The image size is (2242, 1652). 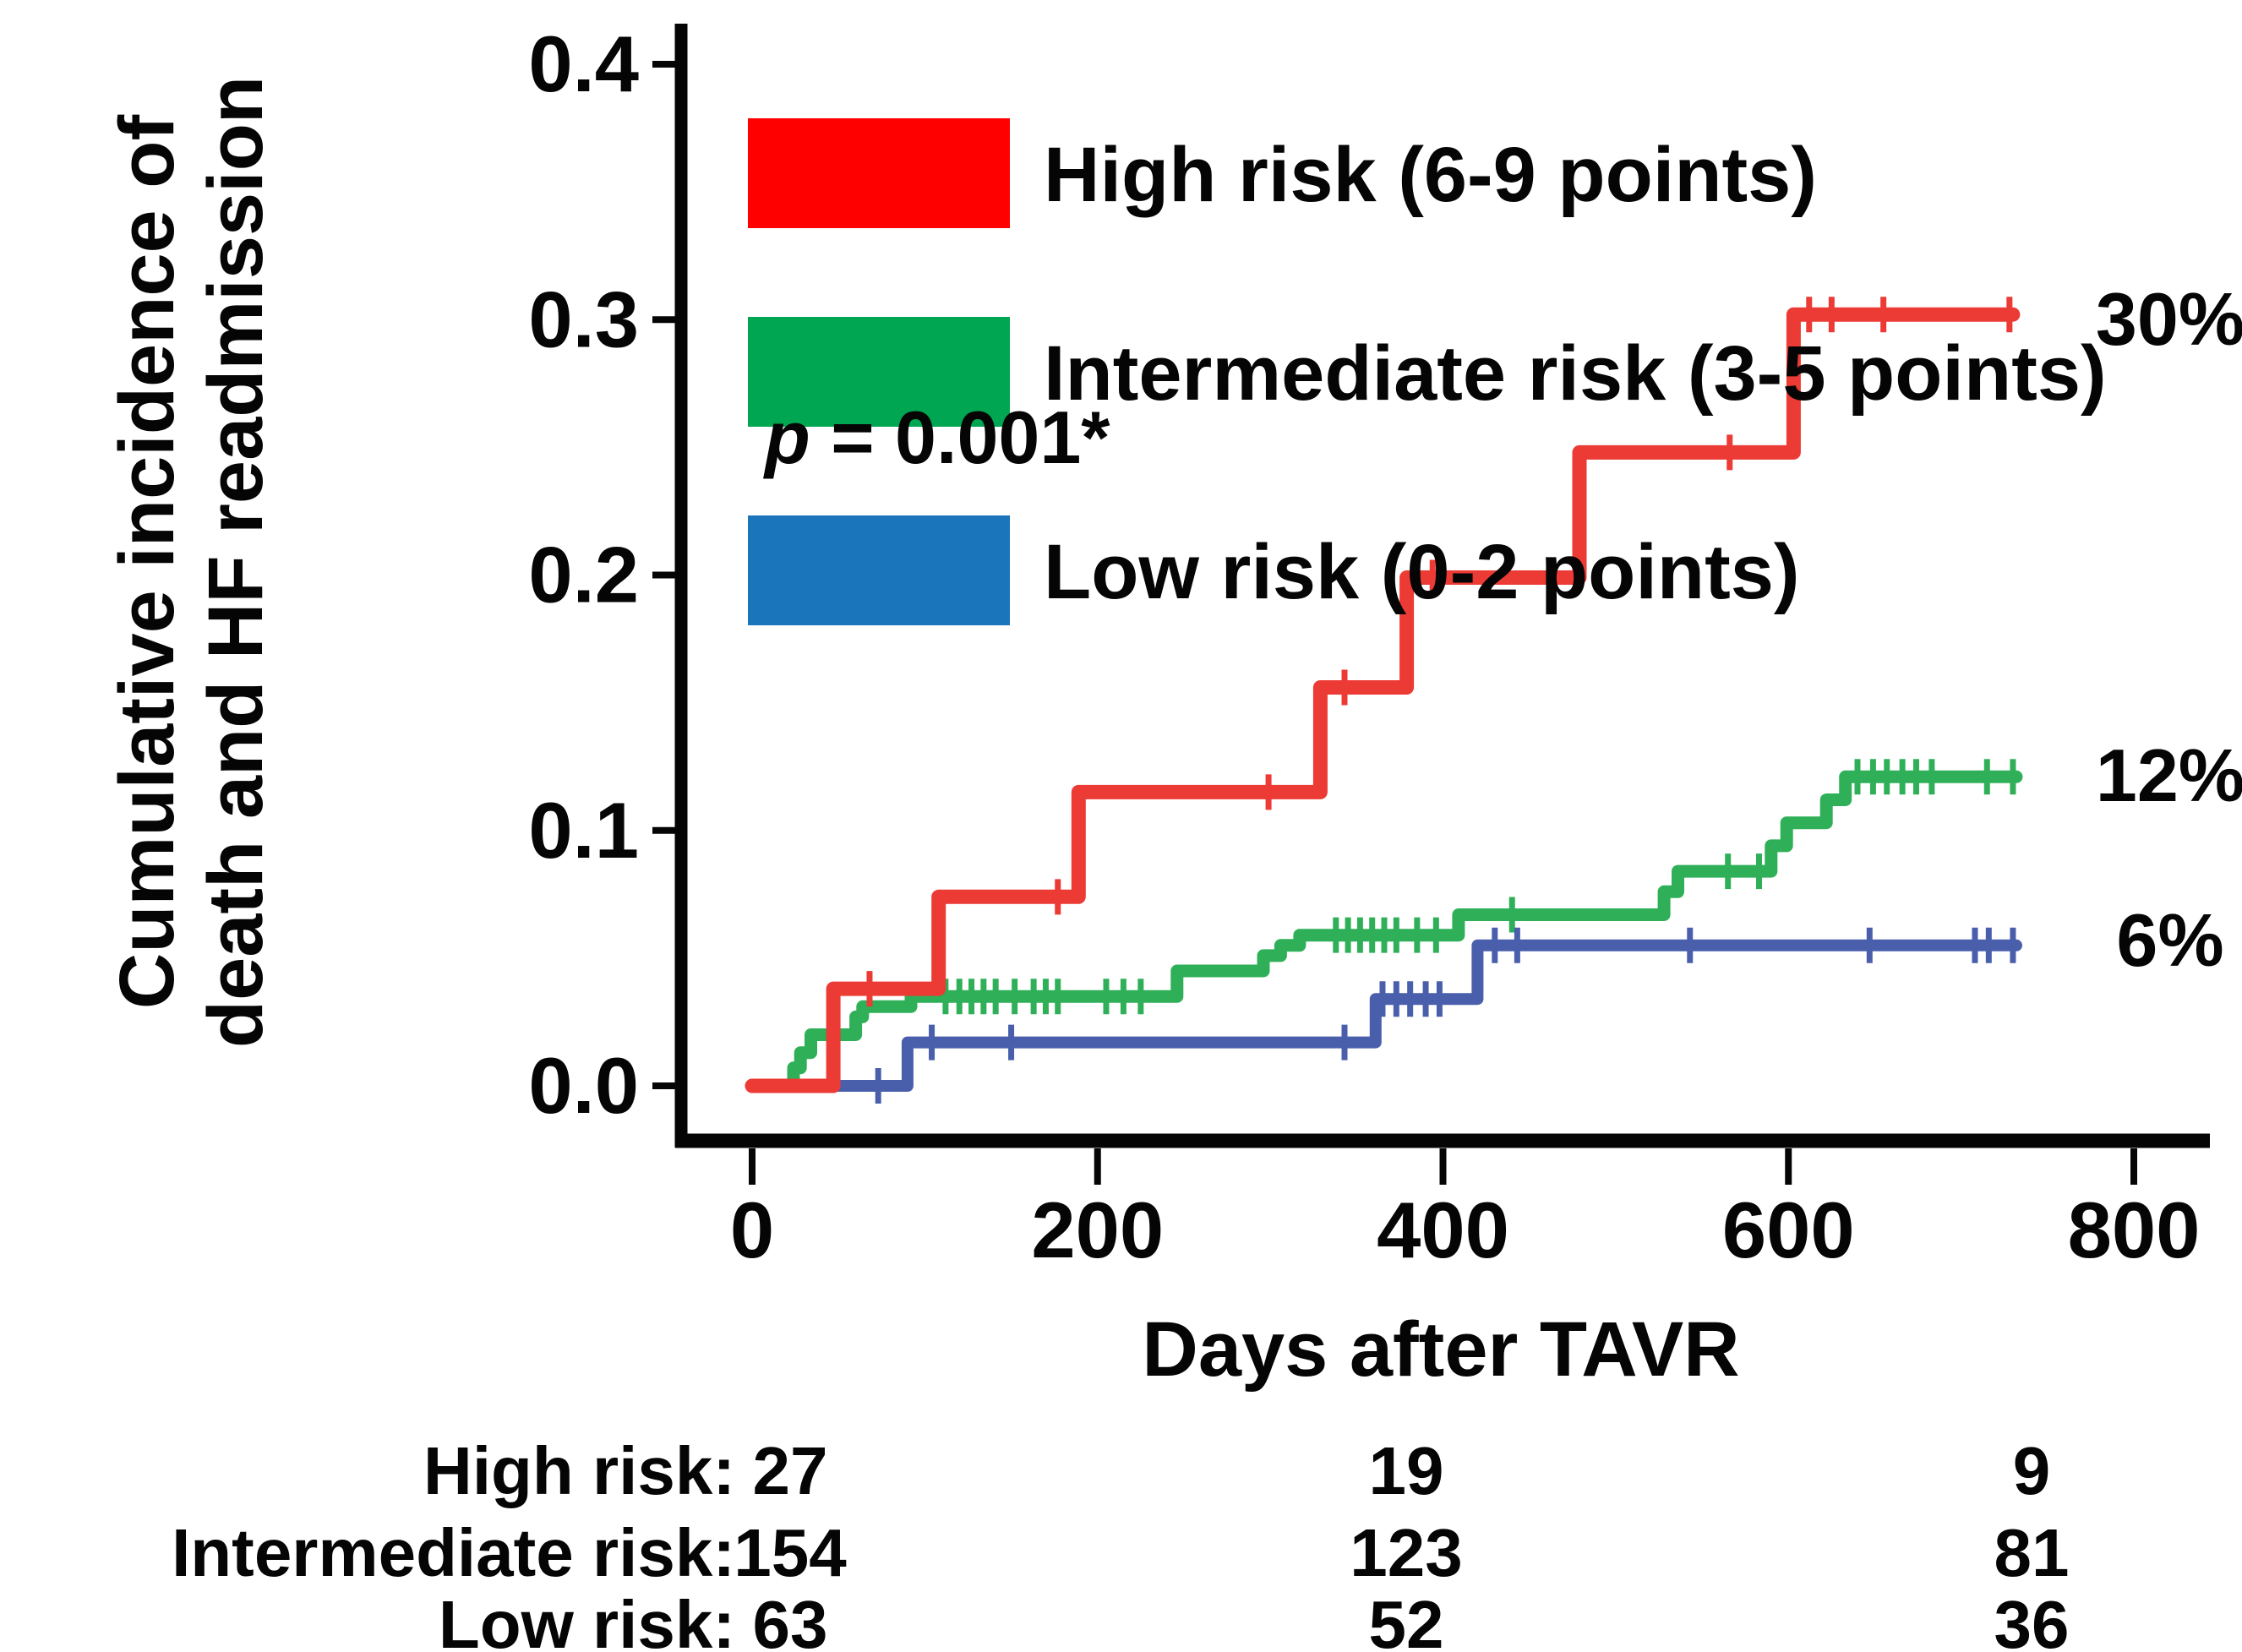 I want to click on x-tick-label: 600, so click(x=1788, y=1230).